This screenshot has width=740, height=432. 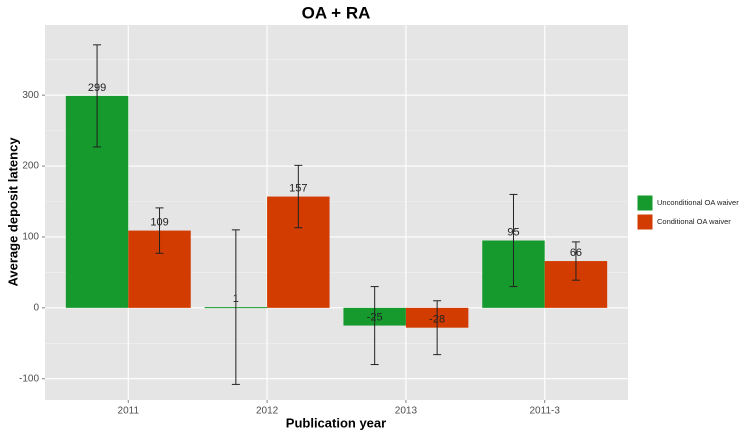 I want to click on x-tick-label: 2011, so click(x=129, y=411).